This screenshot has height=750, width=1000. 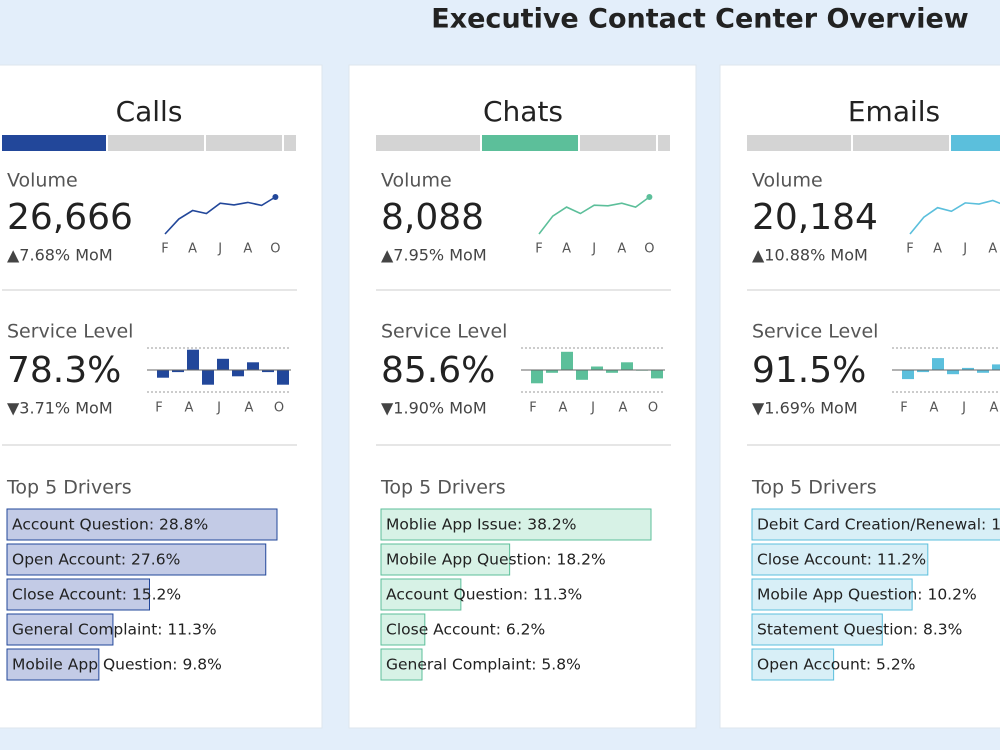 I want to click on driver-label: Close Account: 11.2%, so click(x=841, y=560).